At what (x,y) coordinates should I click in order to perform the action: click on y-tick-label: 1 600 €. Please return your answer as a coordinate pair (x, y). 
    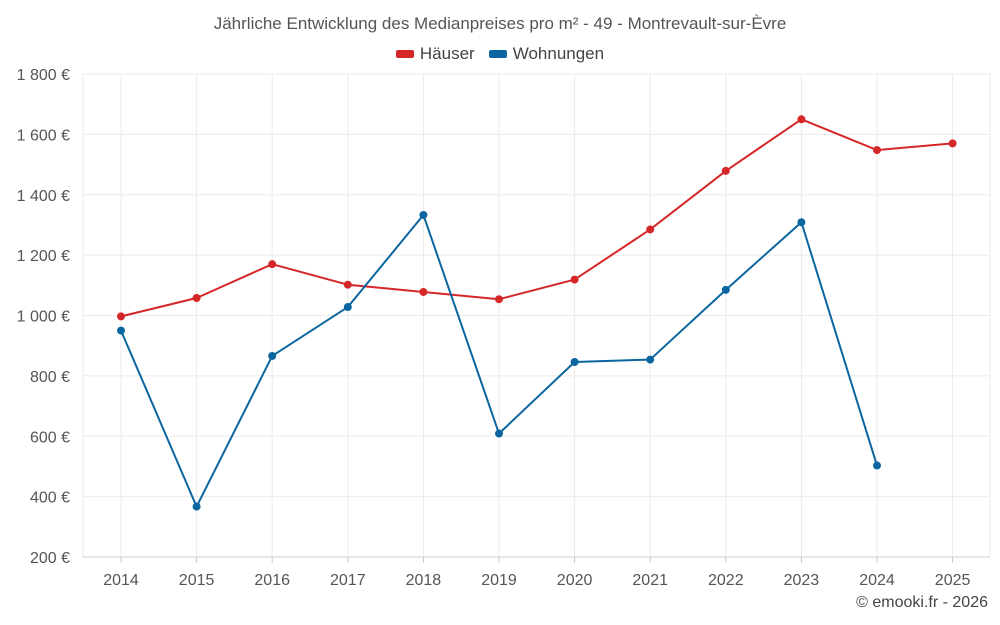
    Looking at the image, I should click on (43, 135).